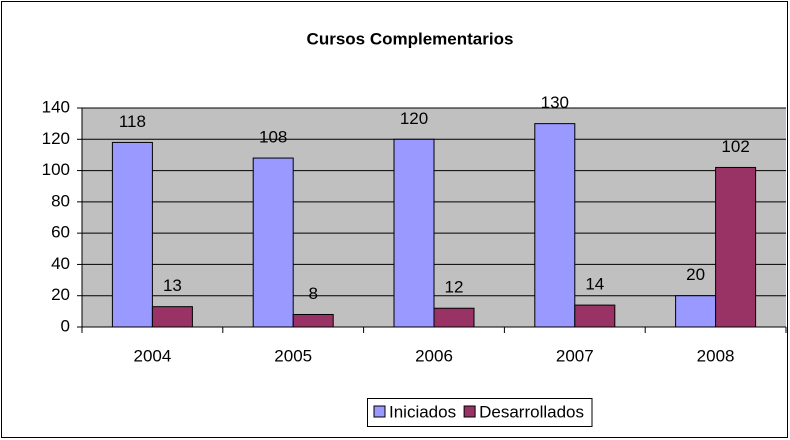 This screenshot has width=790, height=440. What do you see at coordinates (410, 38) in the screenshot?
I see `chart-title: Cursos Complementarios` at bounding box center [410, 38].